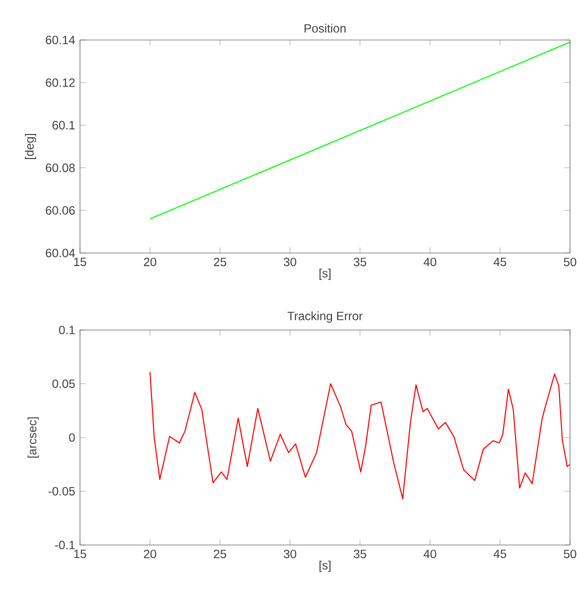 The width and height of the screenshot is (577, 591). What do you see at coordinates (30, 146) in the screenshot?
I see `y-axis-title: [deg]` at bounding box center [30, 146].